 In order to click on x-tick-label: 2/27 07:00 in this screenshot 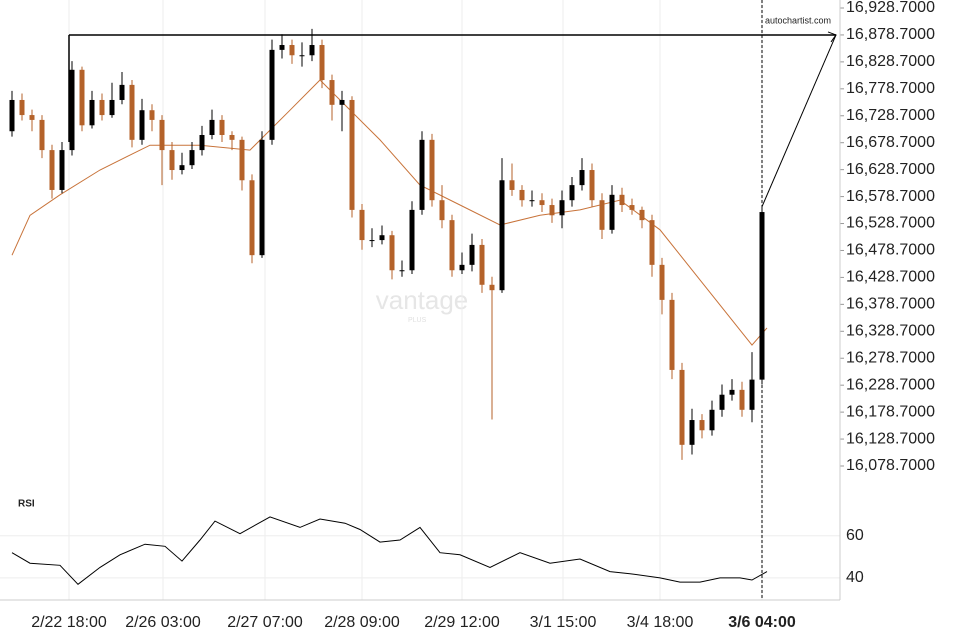, I will do `click(265, 622)`.